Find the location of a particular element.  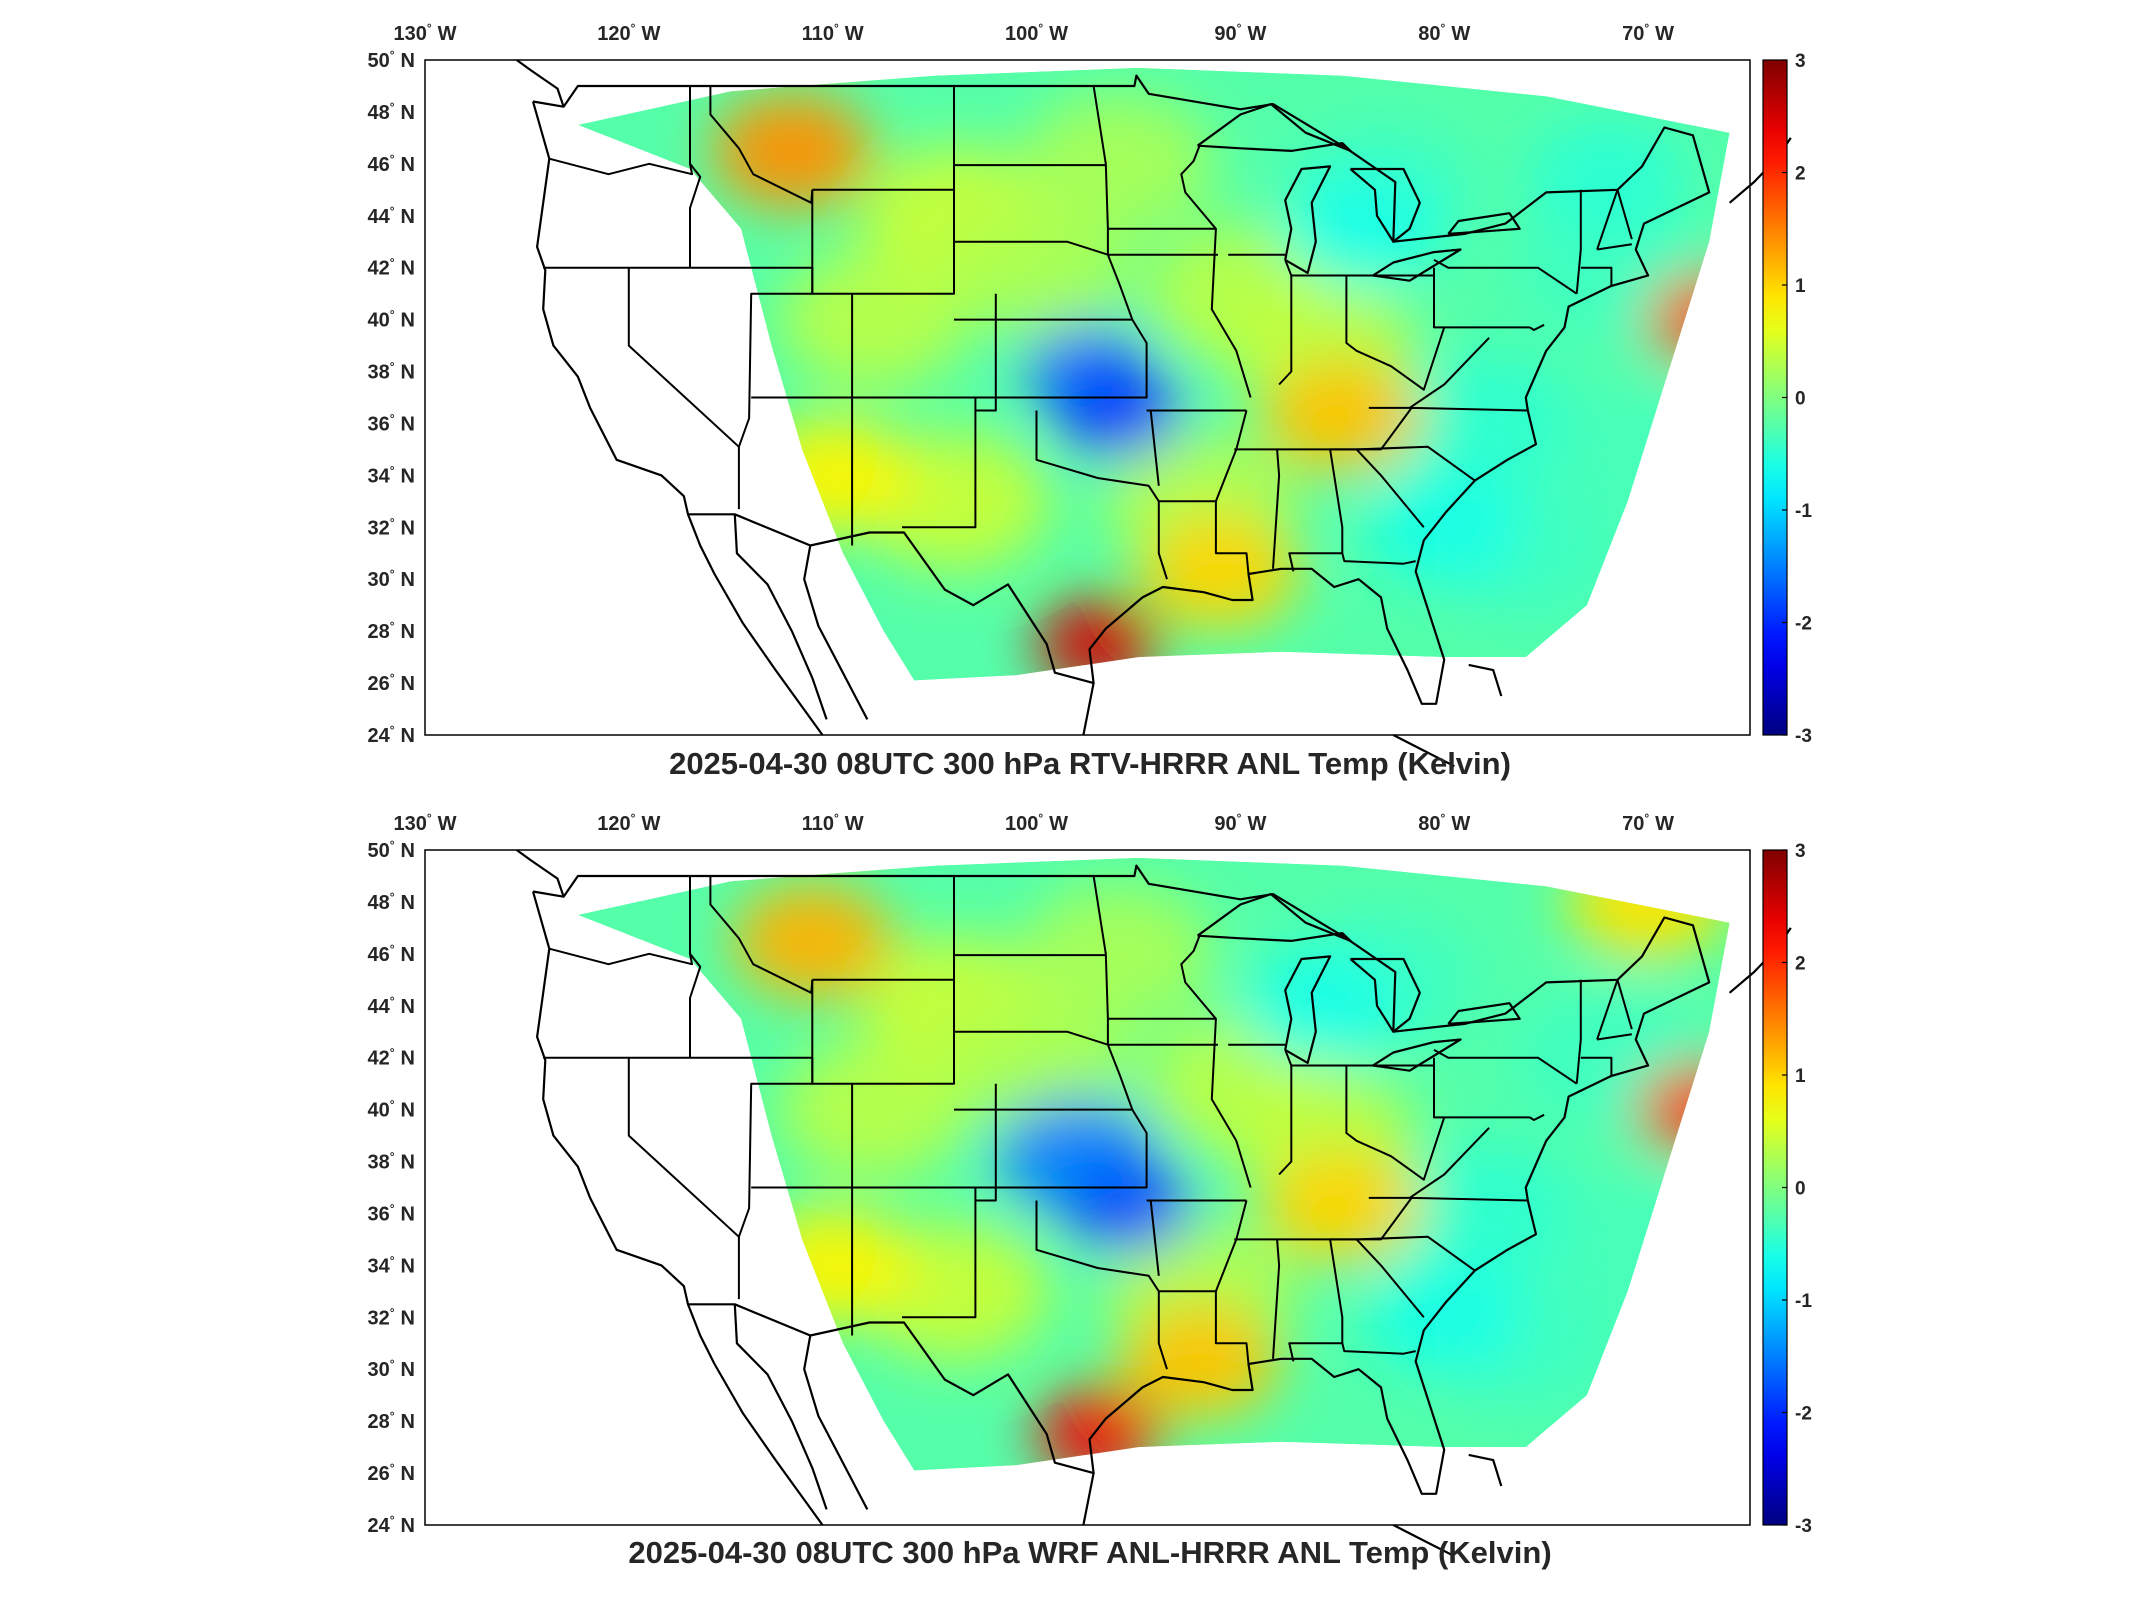

lon-tick-label: 90° W is located at coordinates (1240, 33).